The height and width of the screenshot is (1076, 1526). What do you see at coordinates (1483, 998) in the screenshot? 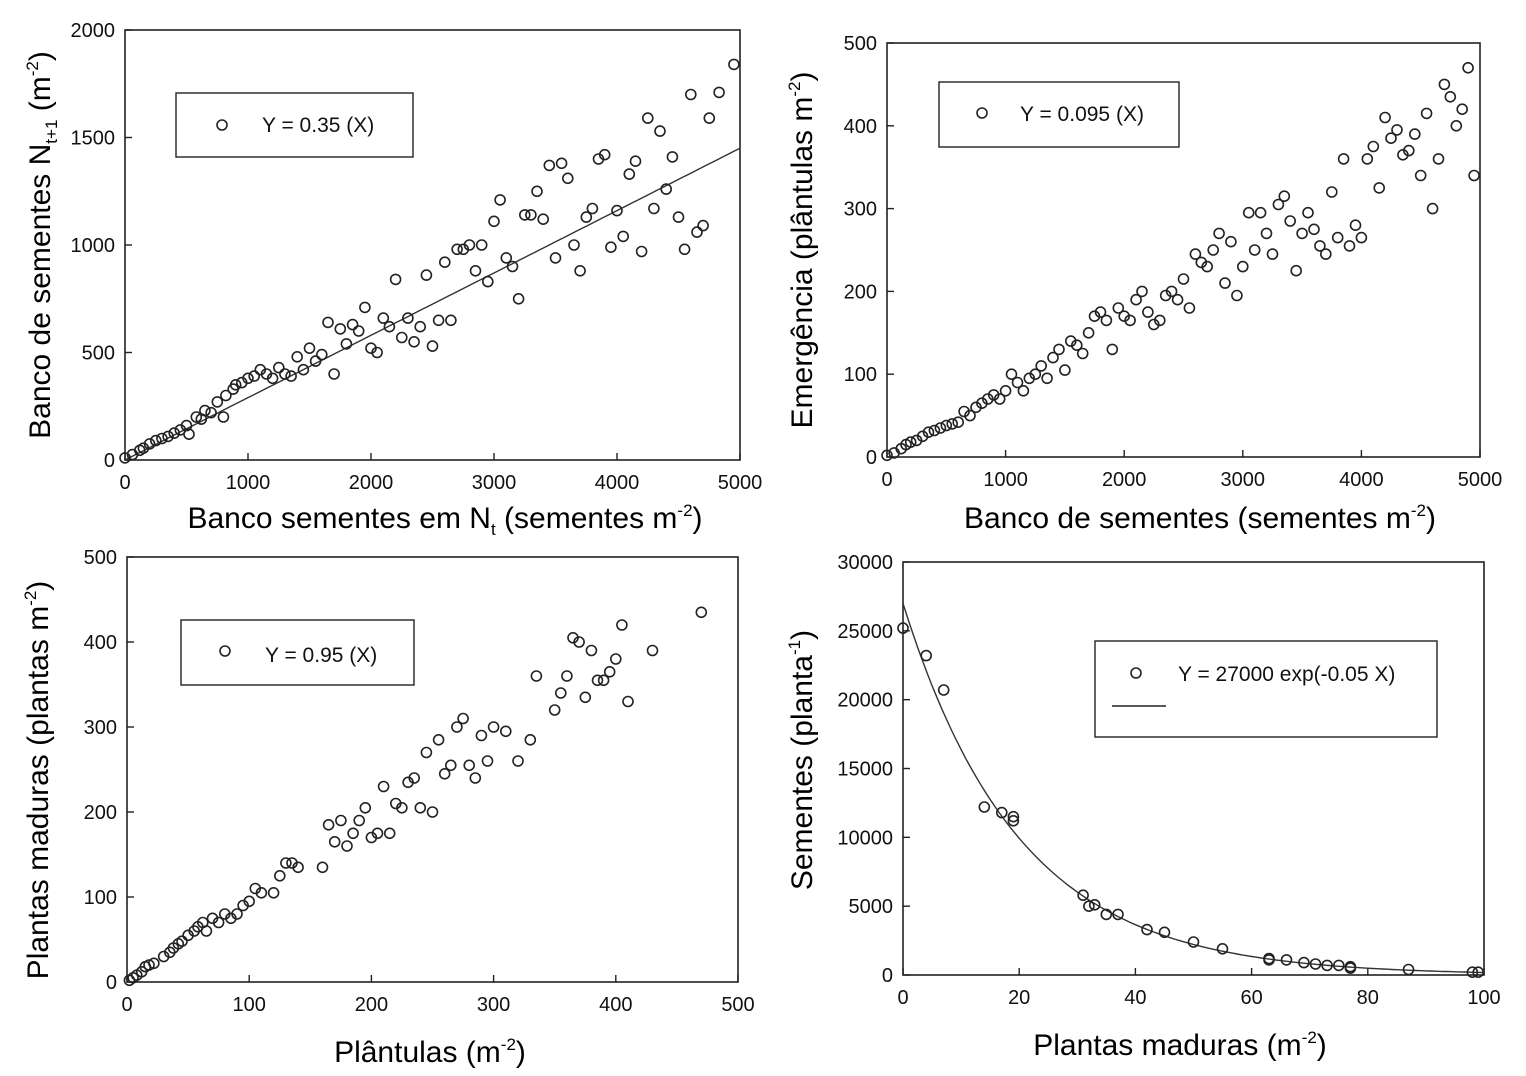
I see `x-tick-label: 100` at bounding box center [1483, 998].